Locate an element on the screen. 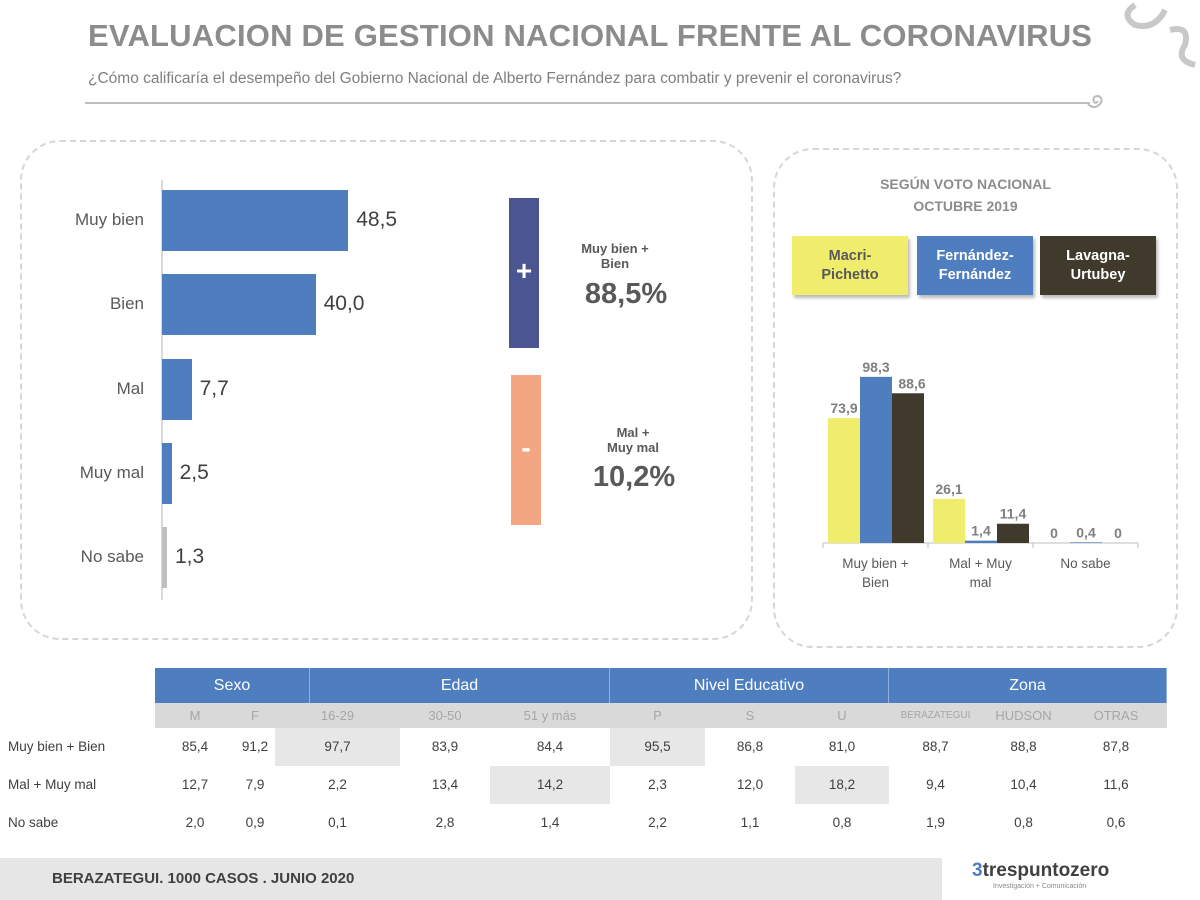 The height and width of the screenshot is (900, 1200). category-label: No sabe is located at coordinates (112, 557).